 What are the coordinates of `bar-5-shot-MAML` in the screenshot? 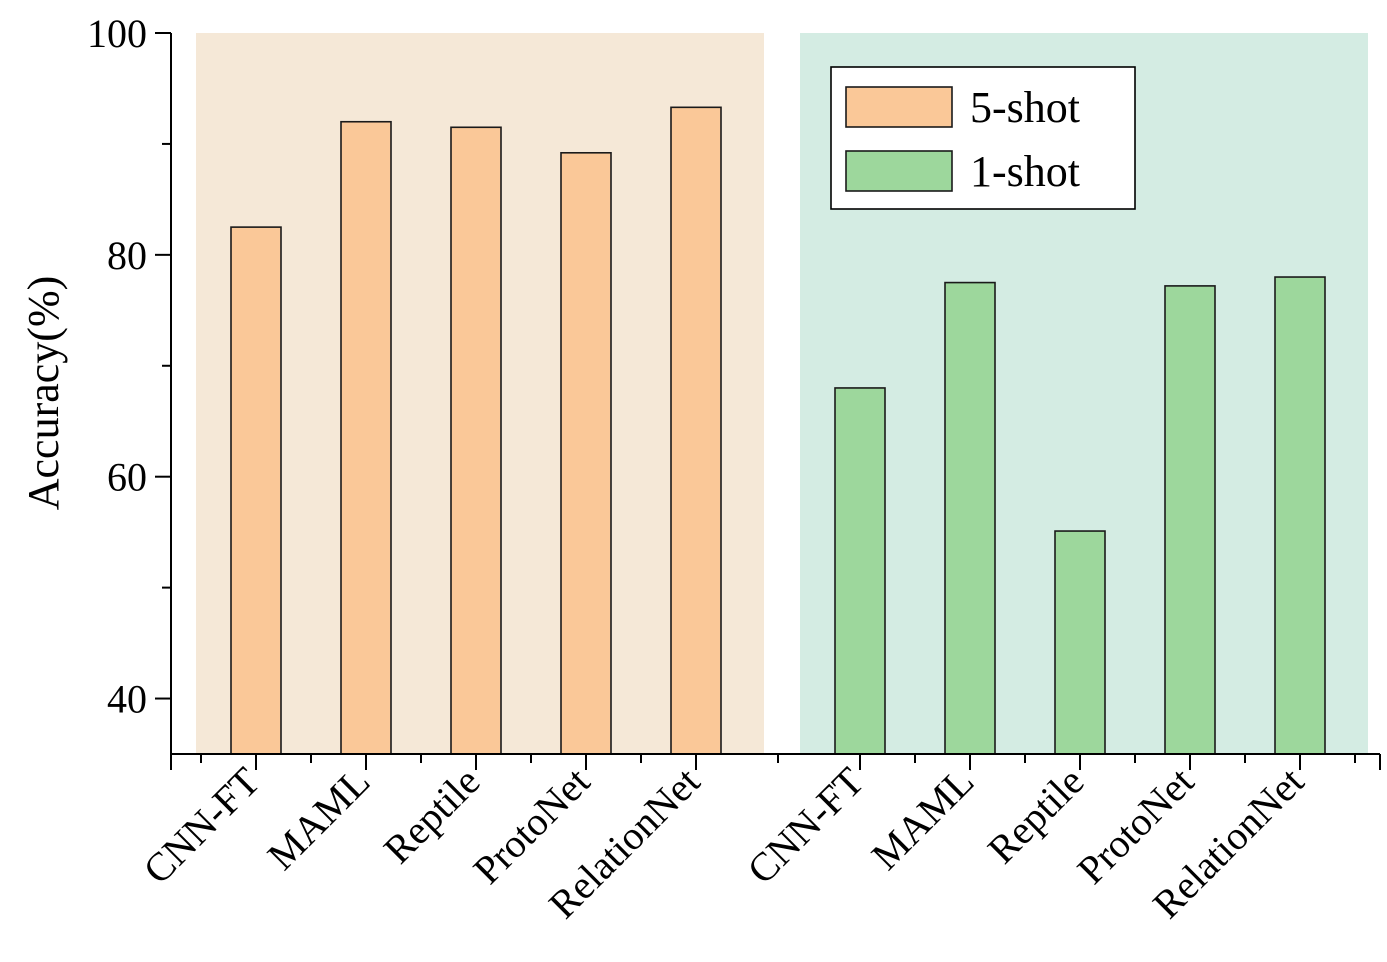 It's located at (366, 437).